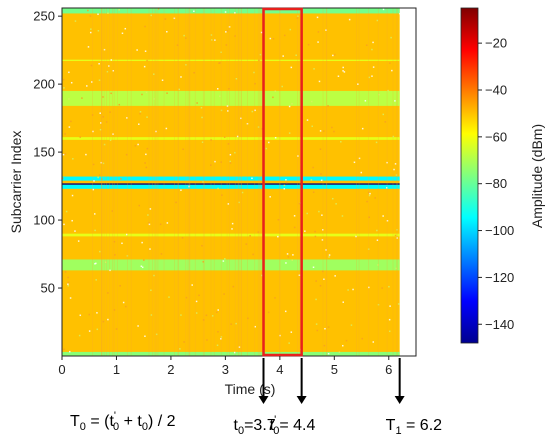  Describe the element at coordinates (496, 183) in the screenshot. I see `colorbar-tick-label: −80` at that location.